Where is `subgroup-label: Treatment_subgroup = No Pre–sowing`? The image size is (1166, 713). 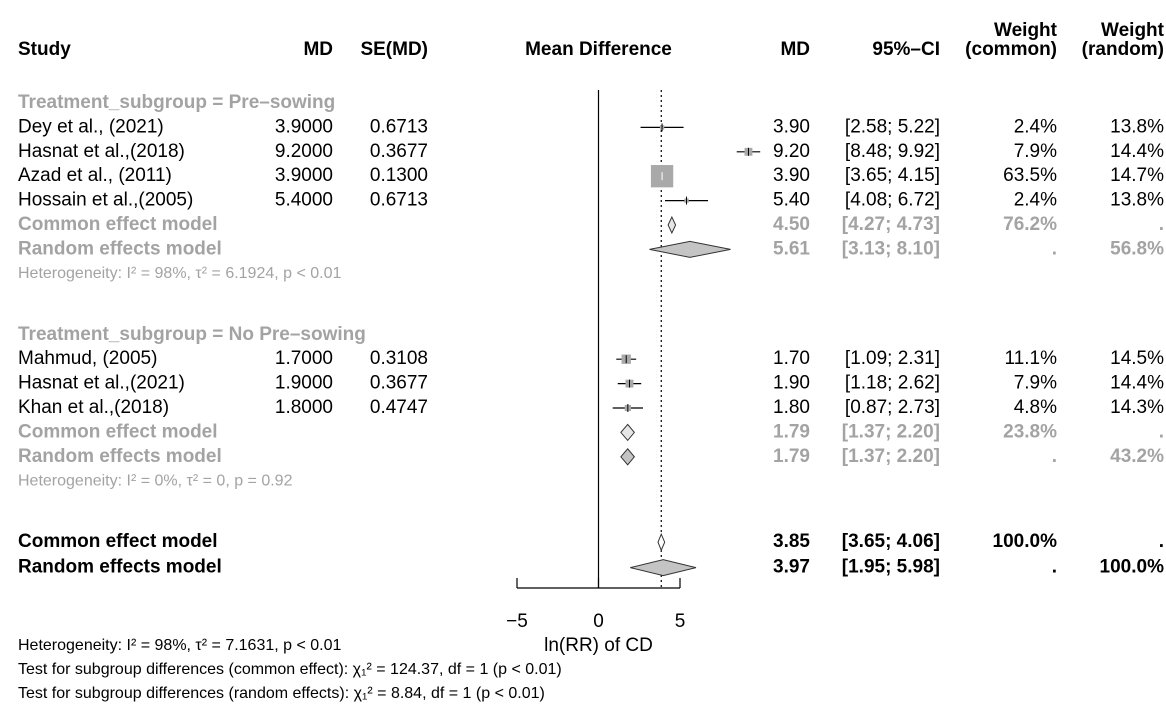
subgroup-label: Treatment_subgroup = No Pre–sowing is located at coordinates (192, 334).